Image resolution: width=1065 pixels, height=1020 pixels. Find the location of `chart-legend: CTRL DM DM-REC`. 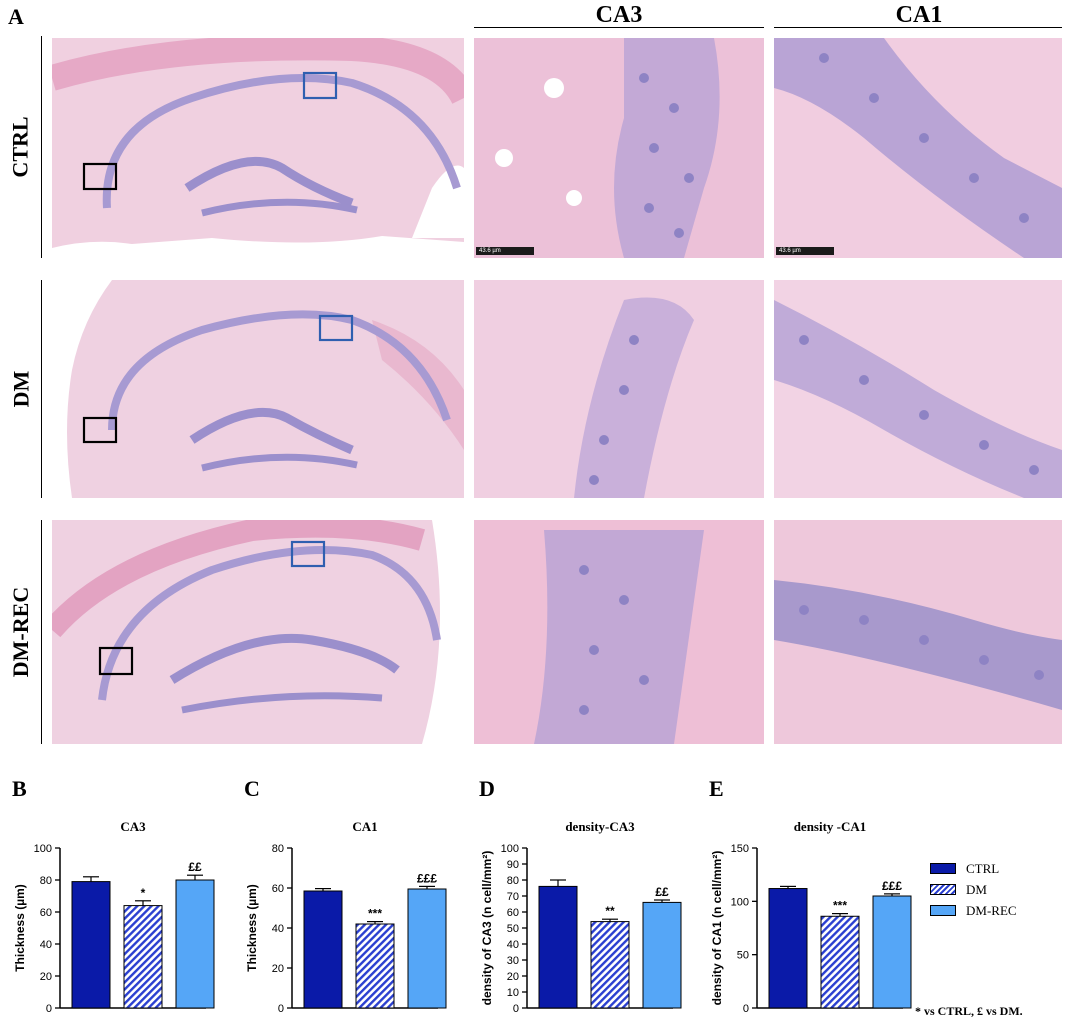

chart-legend: CTRL DM DM-REC is located at coordinates (973, 889).